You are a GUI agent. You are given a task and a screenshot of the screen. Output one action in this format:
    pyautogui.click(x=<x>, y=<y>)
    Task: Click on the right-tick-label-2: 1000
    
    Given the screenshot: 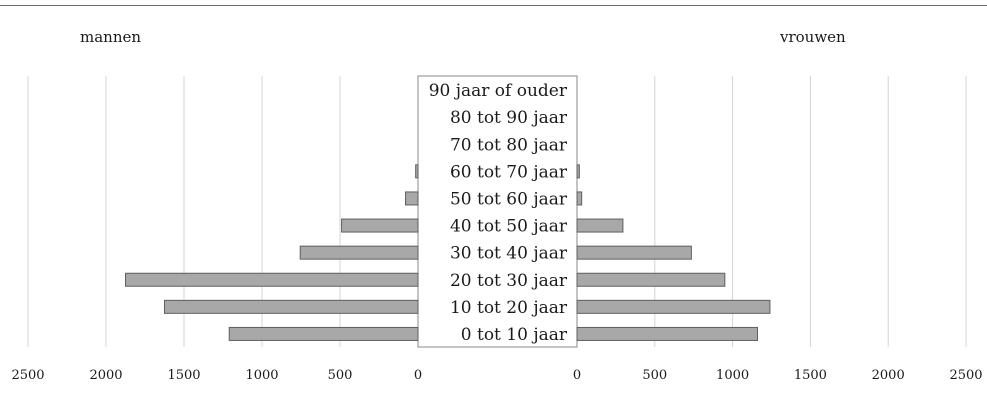 What is the action you would take?
    pyautogui.click(x=732, y=375)
    